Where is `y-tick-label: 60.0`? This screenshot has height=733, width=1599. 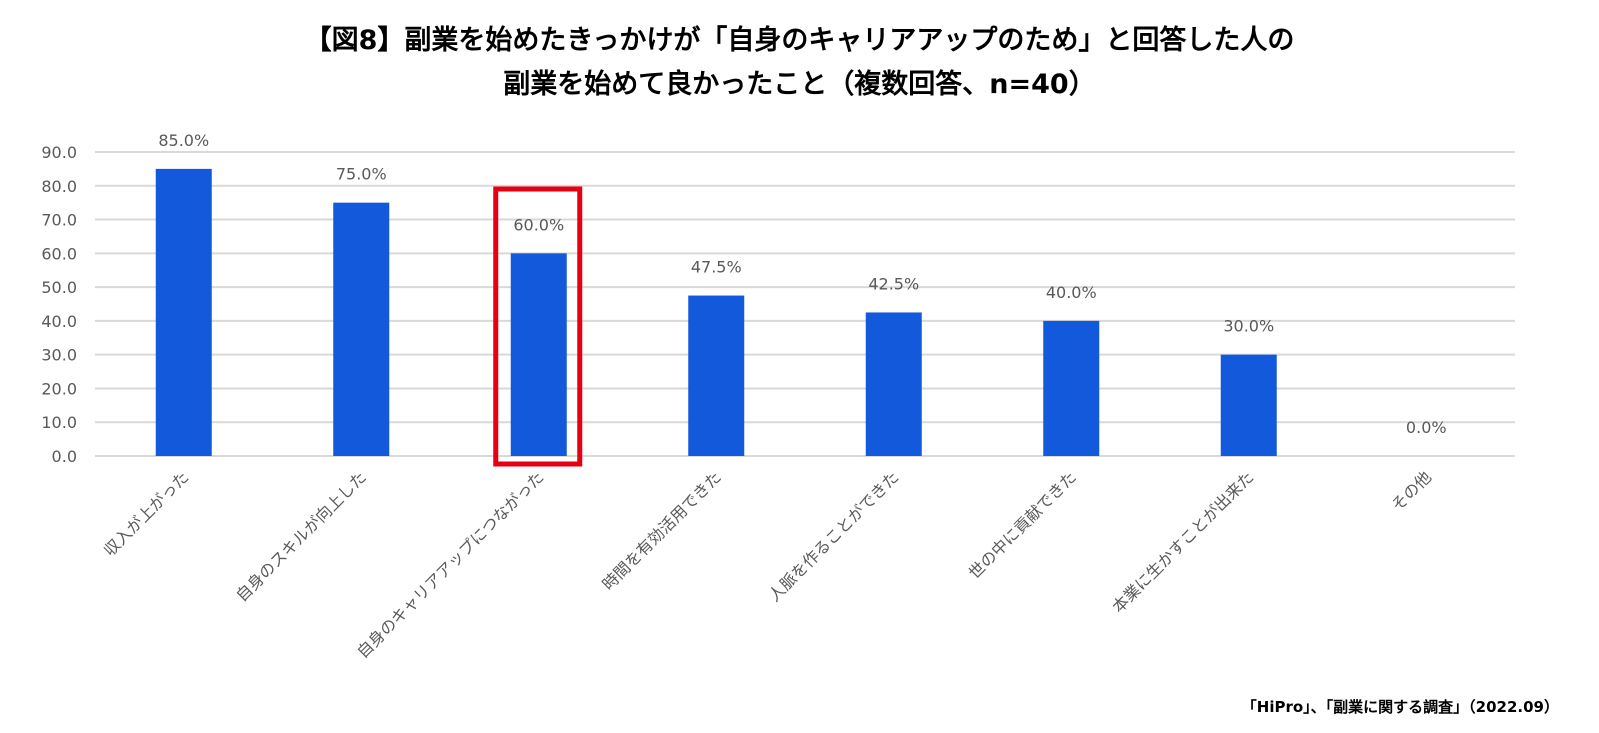 y-tick-label: 60.0 is located at coordinates (59, 253).